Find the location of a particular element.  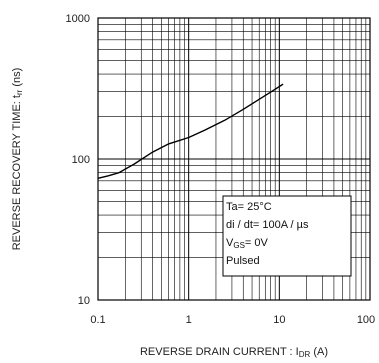

legend-line-vgs: VGS= 0V is located at coordinates (247, 243).